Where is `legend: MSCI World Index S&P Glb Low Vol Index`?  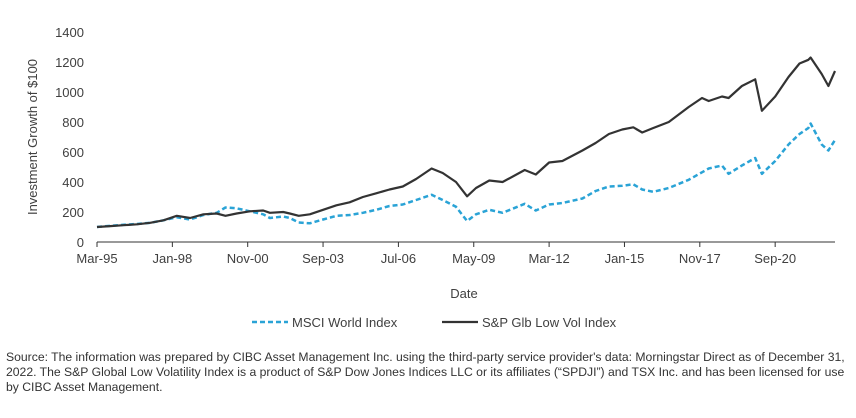
legend: MSCI World Index S&P Glb Low Vol Index is located at coordinates (434, 322).